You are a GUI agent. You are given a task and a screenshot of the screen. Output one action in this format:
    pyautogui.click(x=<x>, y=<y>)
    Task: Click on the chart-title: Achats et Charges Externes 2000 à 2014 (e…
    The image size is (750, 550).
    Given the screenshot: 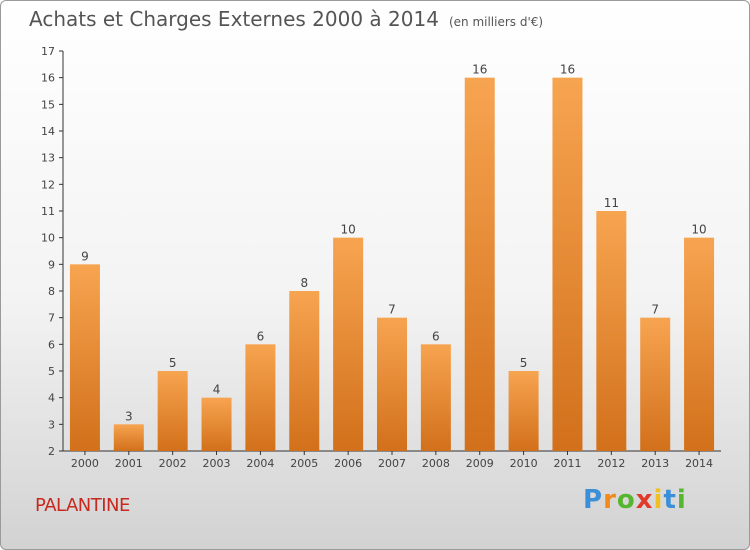 What is the action you would take?
    pyautogui.click(x=286, y=19)
    